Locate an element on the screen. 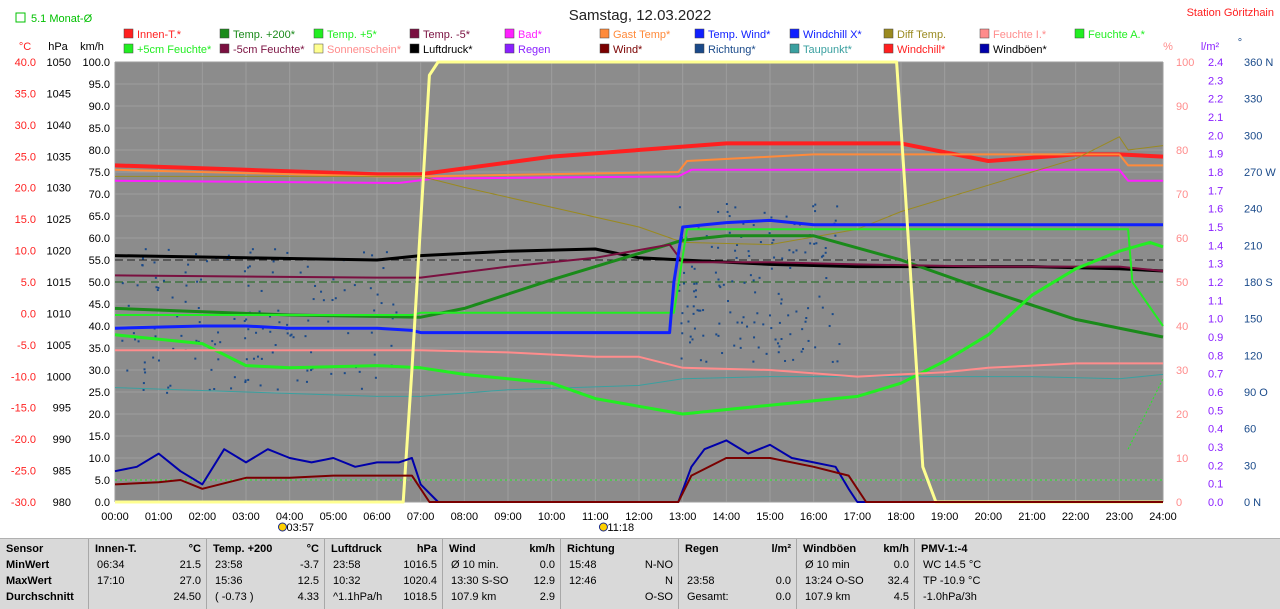  x-tick-label: 09:00 is located at coordinates (508, 517).